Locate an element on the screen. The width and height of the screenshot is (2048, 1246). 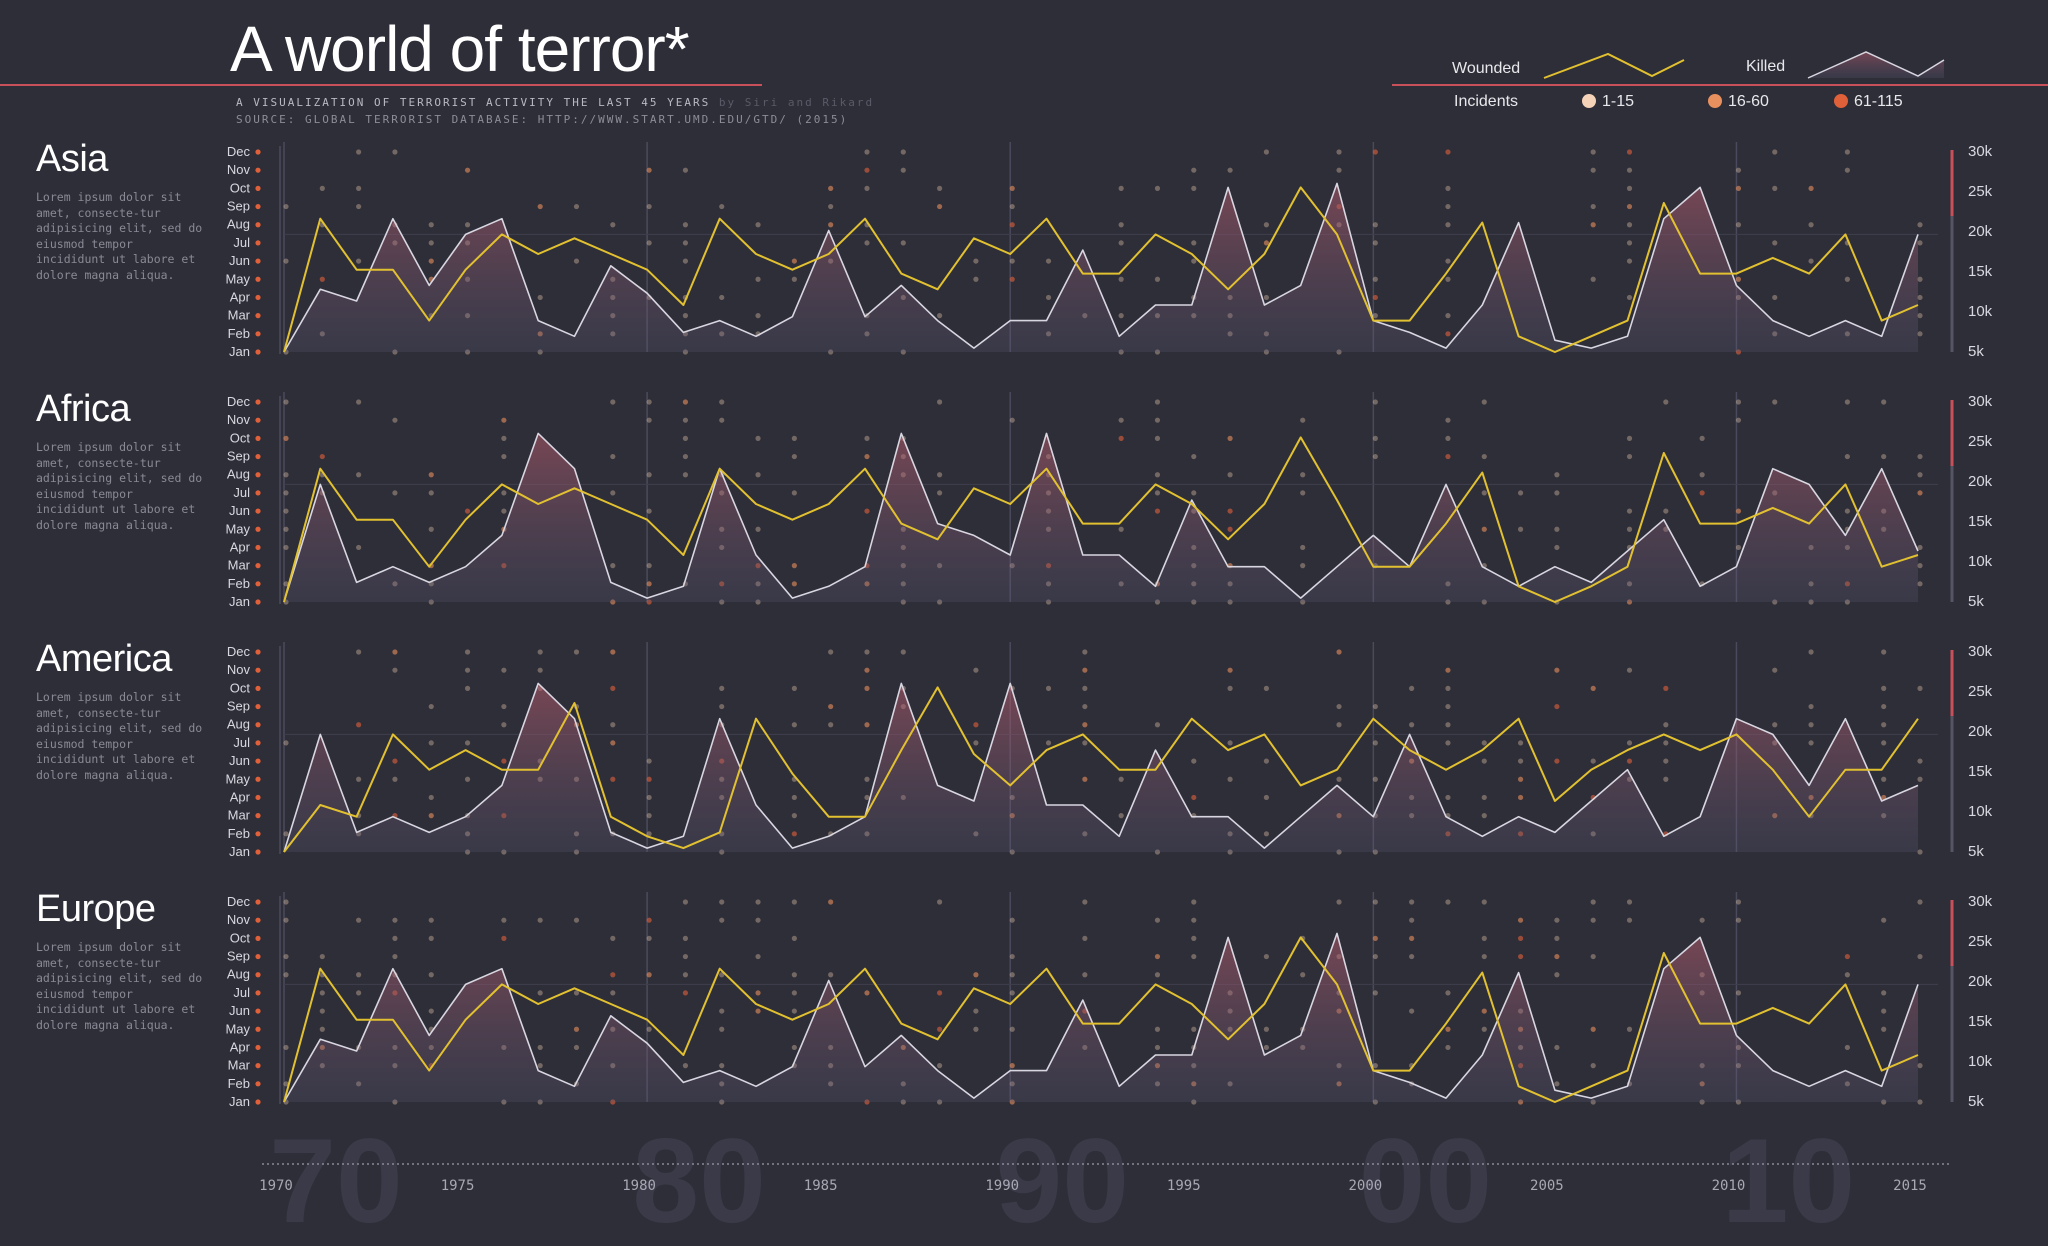
month-label: Oct is located at coordinates (240, 687).